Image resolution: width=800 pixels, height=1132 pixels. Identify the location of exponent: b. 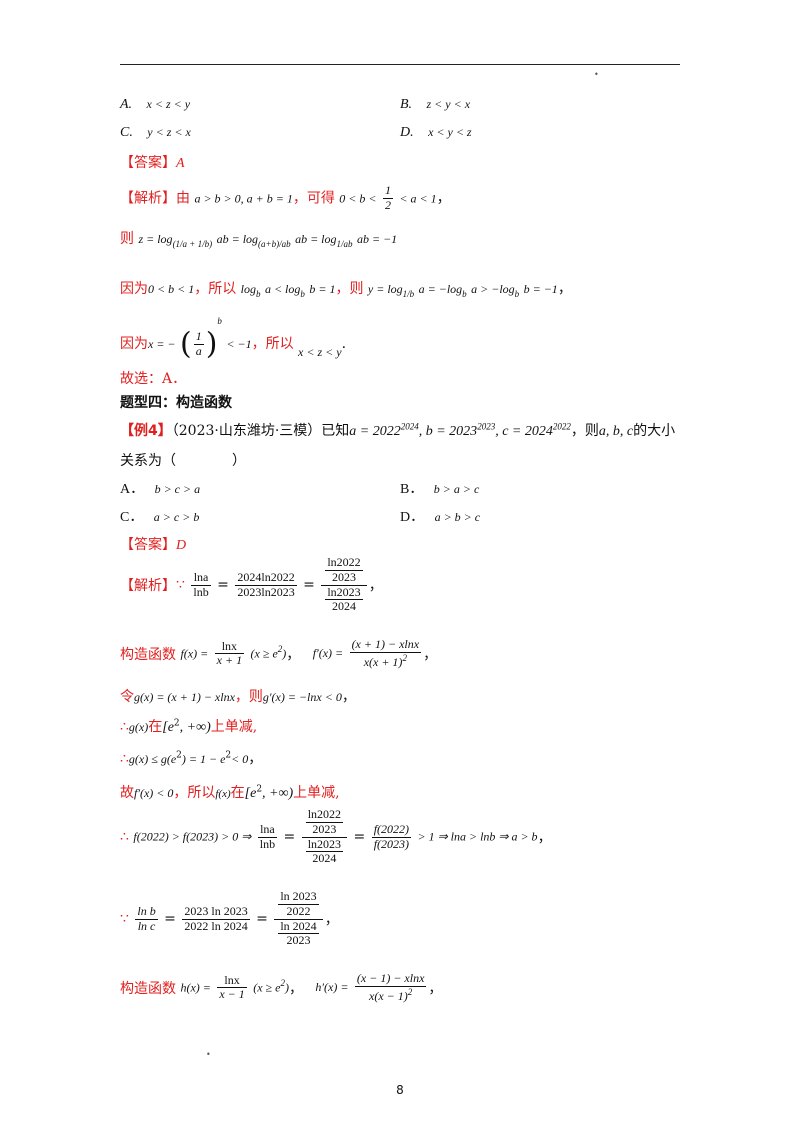
(219, 321).